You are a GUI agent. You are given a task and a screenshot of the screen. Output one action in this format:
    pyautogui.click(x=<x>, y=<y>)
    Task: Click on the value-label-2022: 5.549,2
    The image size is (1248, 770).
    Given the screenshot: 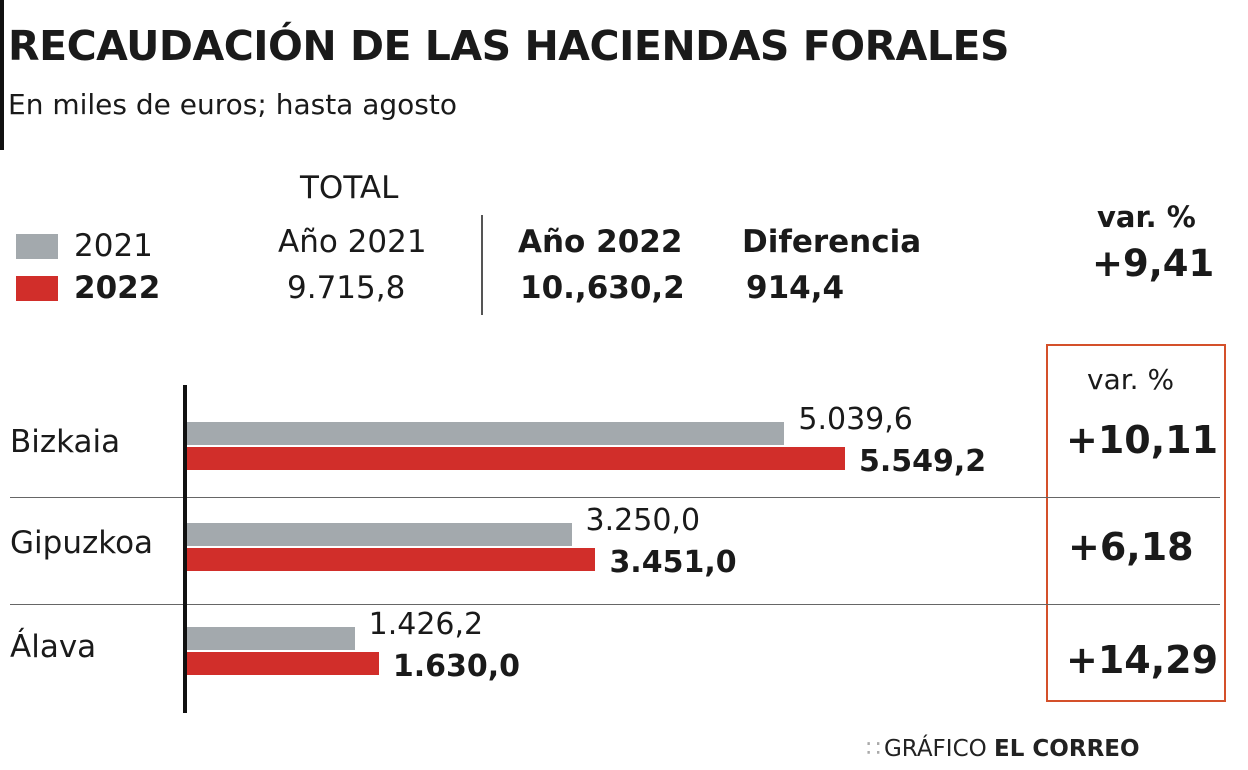 What is the action you would take?
    pyautogui.click(x=923, y=461)
    